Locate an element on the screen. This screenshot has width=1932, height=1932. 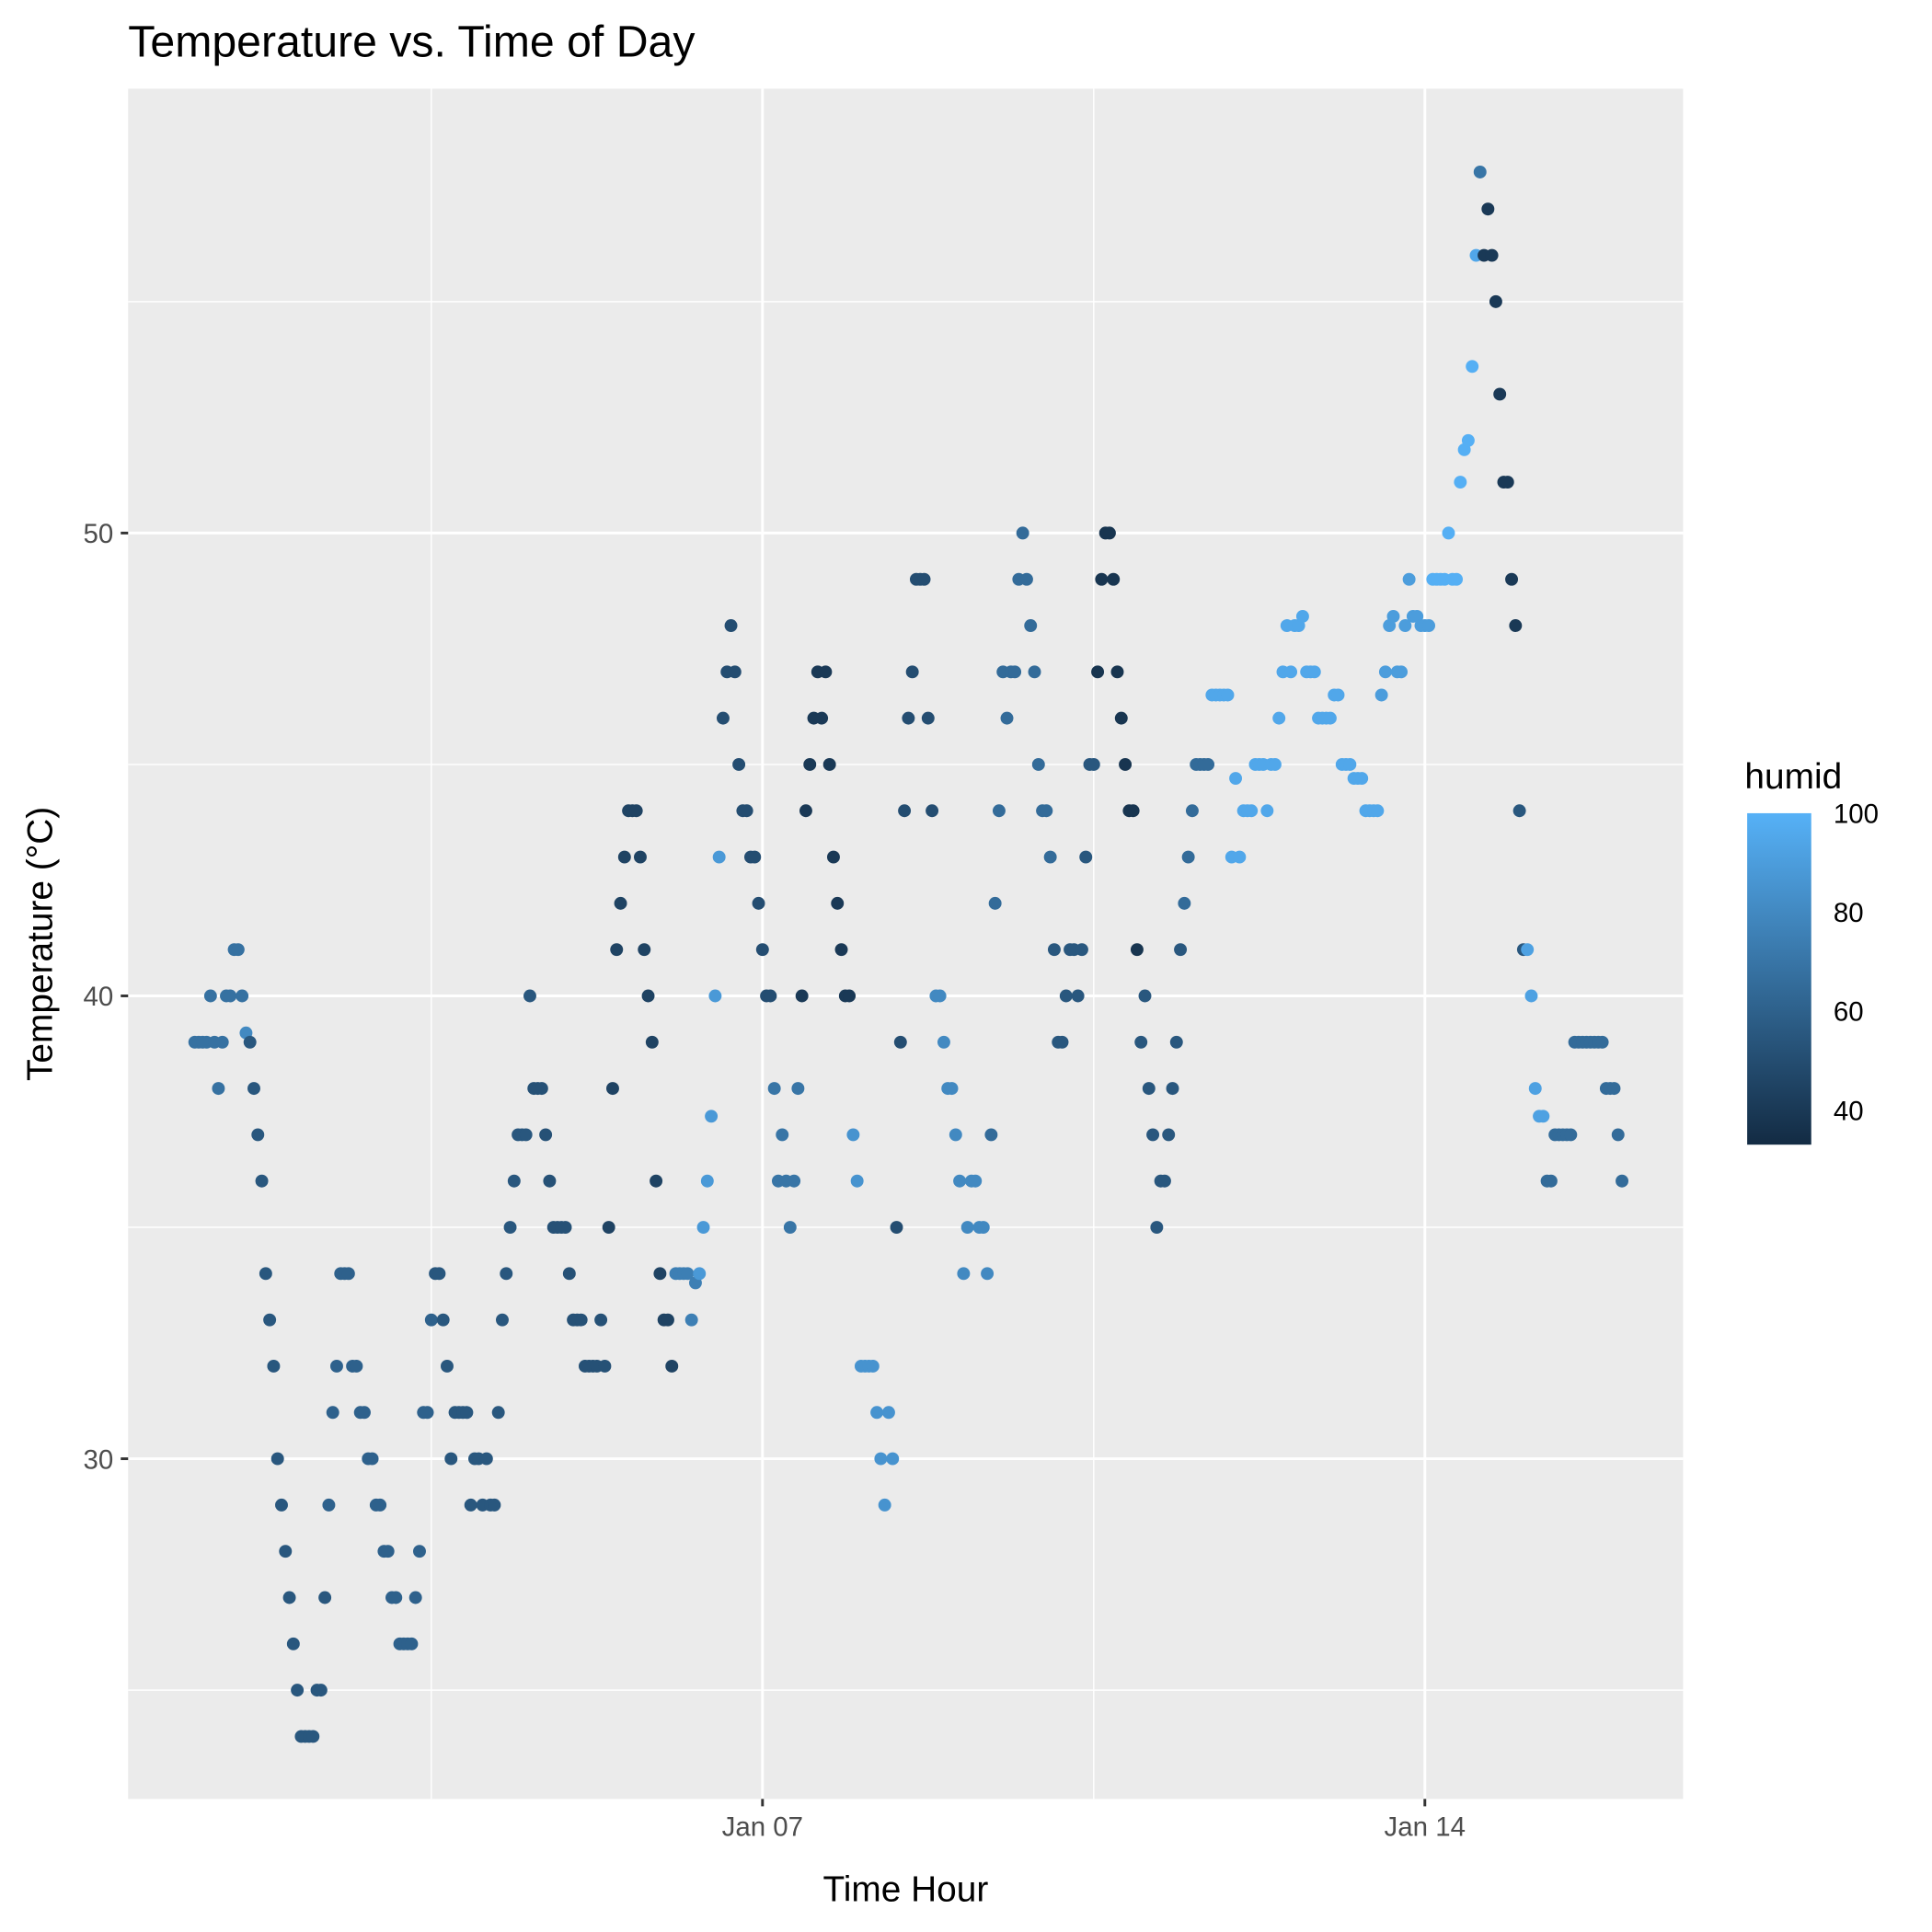
legend-title: humid is located at coordinates (1793, 777).